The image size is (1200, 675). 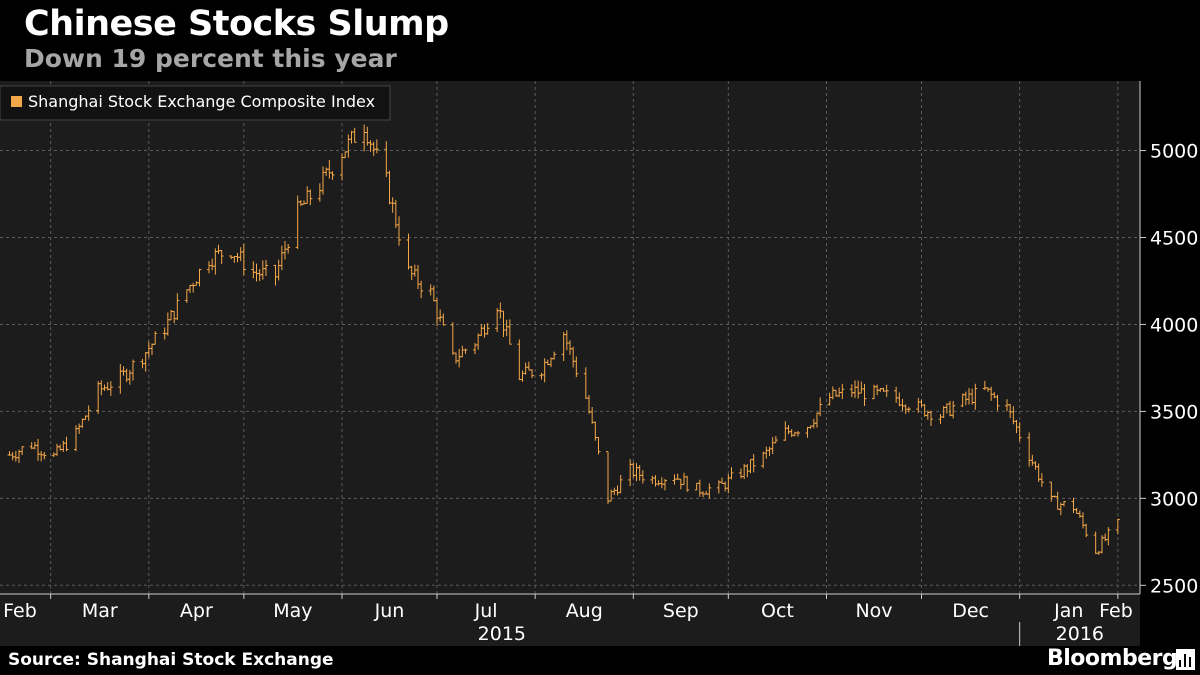 What do you see at coordinates (171, 660) in the screenshot?
I see `source-note: Source: Shanghai Stock Exchange` at bounding box center [171, 660].